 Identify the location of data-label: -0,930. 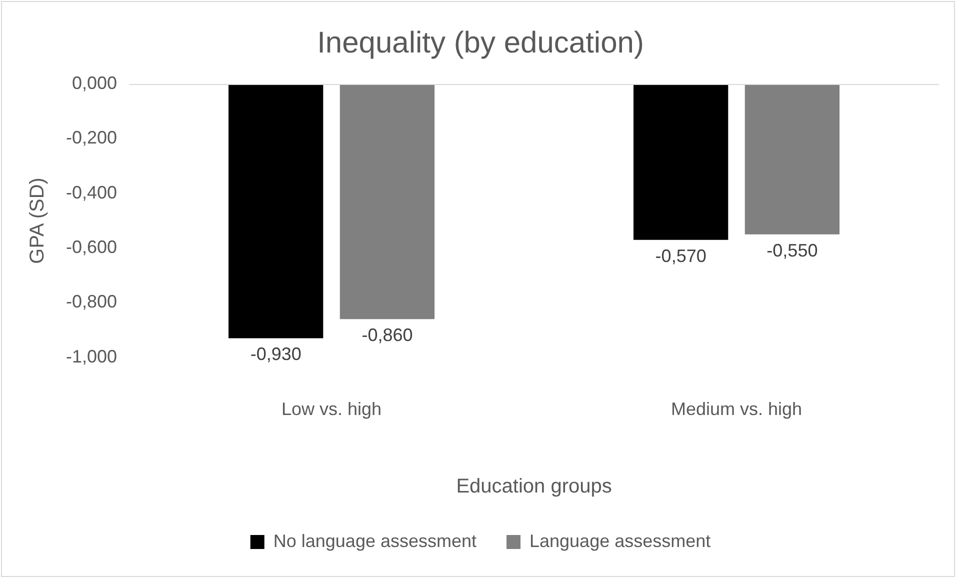
(276, 354).